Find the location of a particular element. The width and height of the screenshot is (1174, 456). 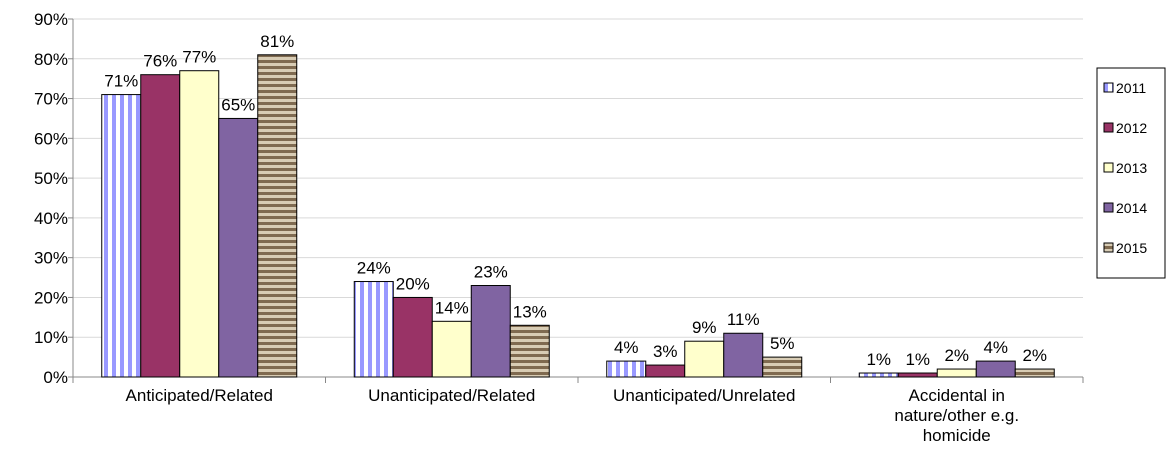

value-label: 23% is located at coordinates (491, 272).